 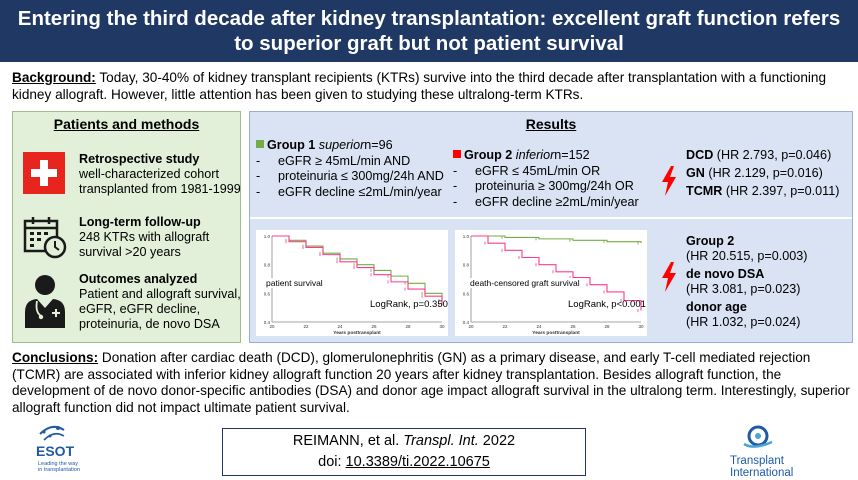 What do you see at coordinates (294, 283) in the screenshot?
I see `chart-1-label: patient survival` at bounding box center [294, 283].